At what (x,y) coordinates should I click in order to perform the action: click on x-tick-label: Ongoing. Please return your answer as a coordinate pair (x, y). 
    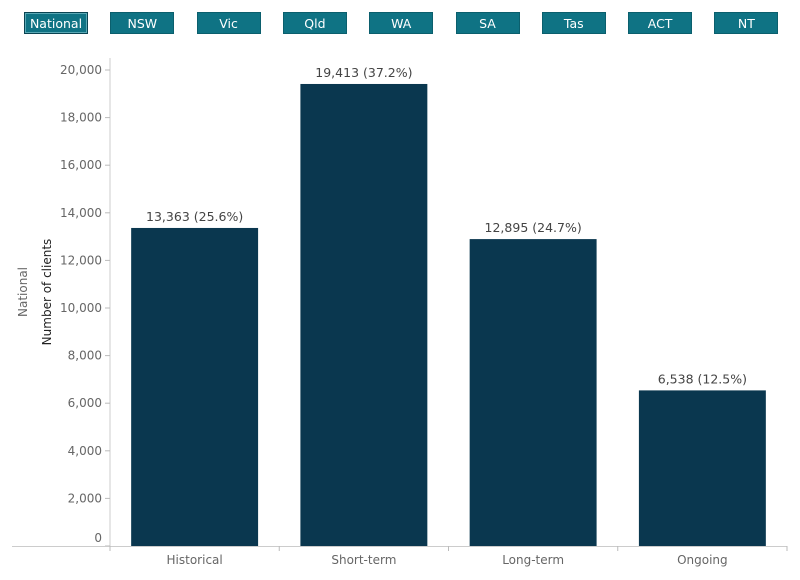
    Looking at the image, I should click on (702, 560).